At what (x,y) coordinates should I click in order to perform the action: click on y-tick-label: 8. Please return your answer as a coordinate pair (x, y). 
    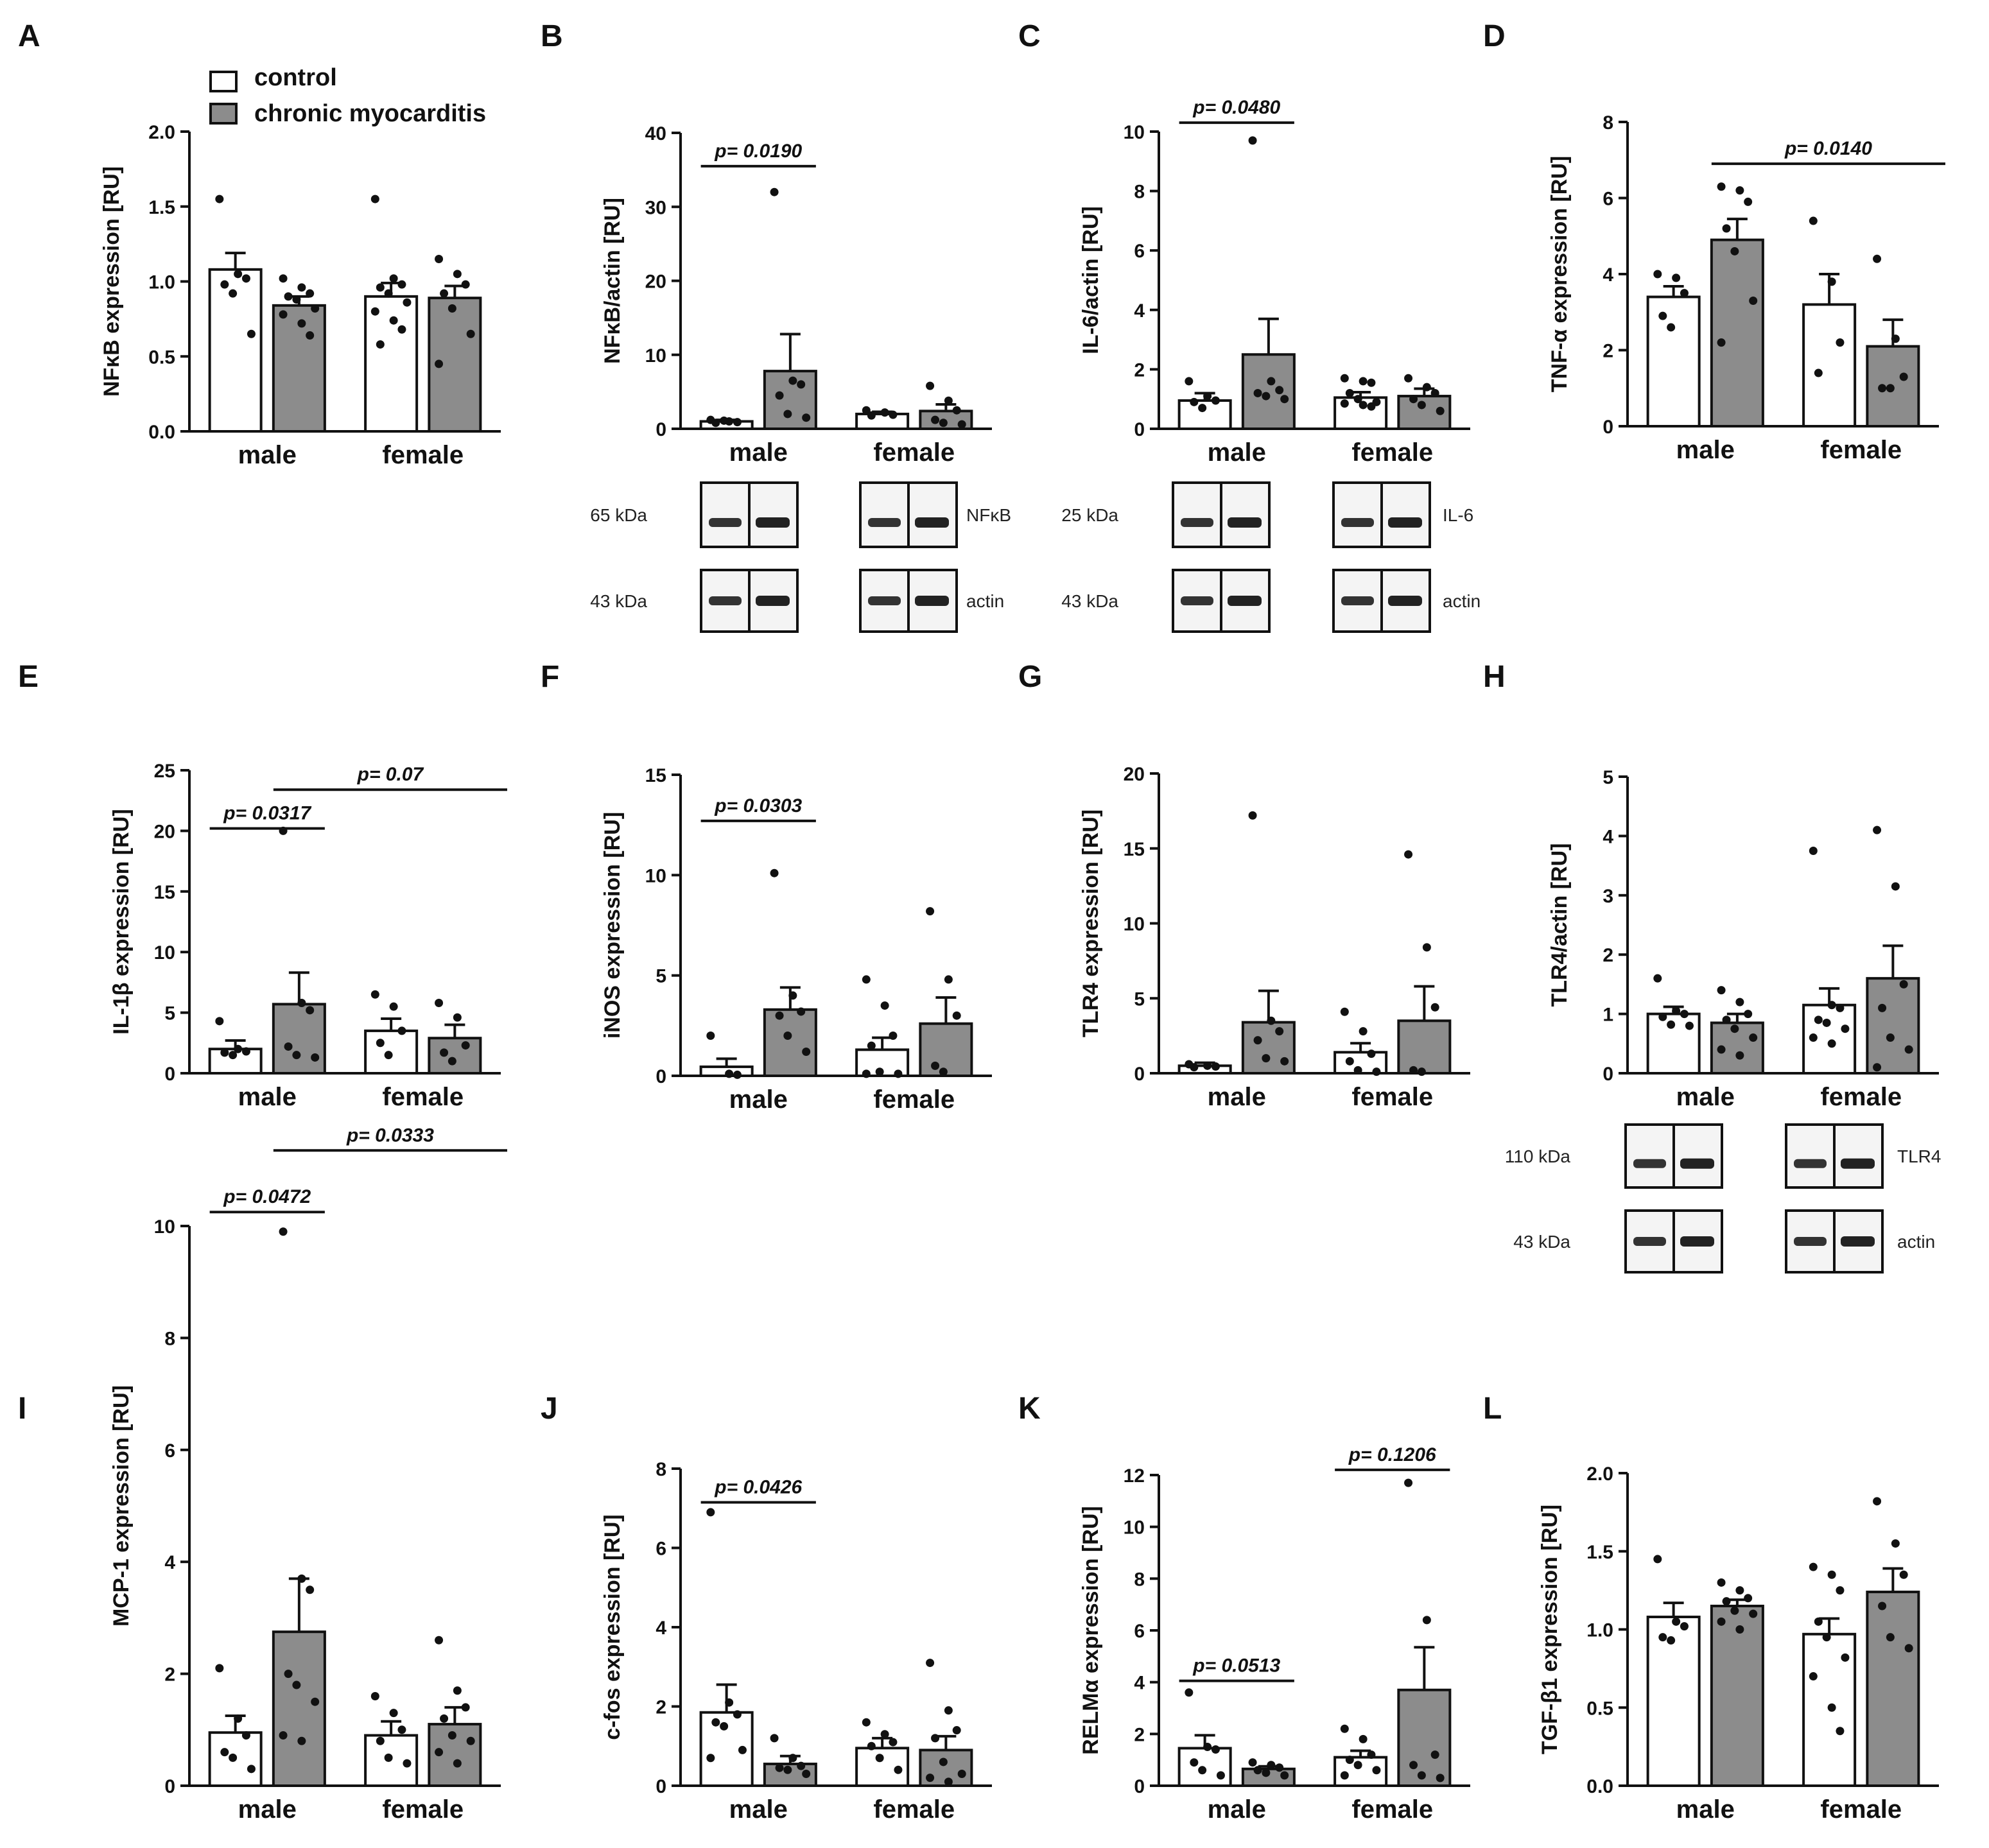
    Looking at the image, I should click on (1139, 1579).